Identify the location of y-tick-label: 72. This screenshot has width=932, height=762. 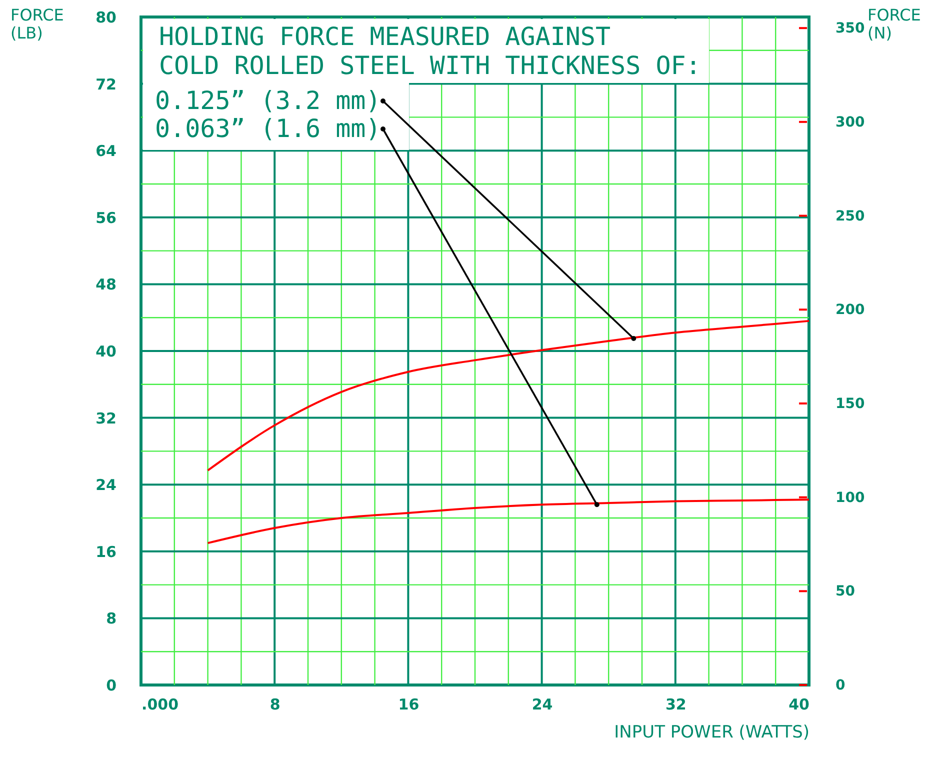
(106, 84).